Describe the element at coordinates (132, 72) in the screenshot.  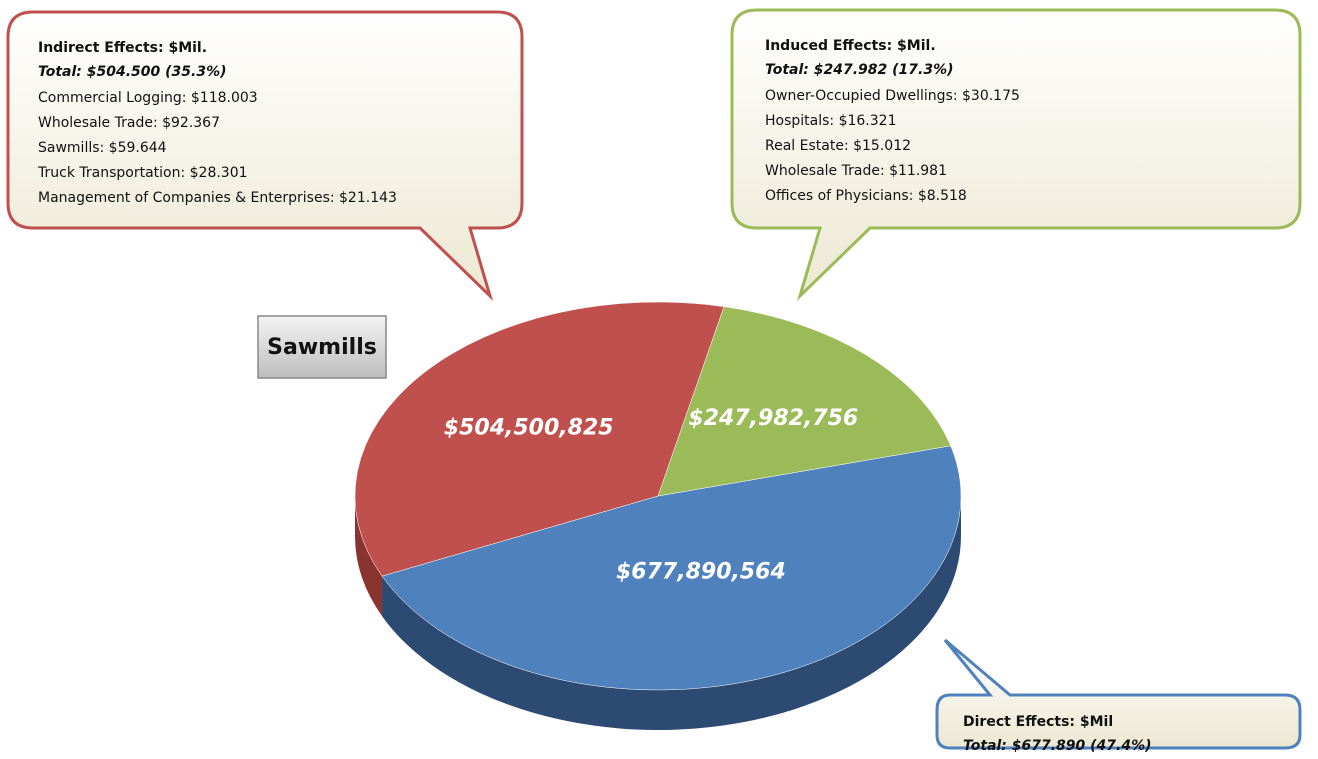
I see `callout-total: Total: $504.500 (35.3%)` at that location.